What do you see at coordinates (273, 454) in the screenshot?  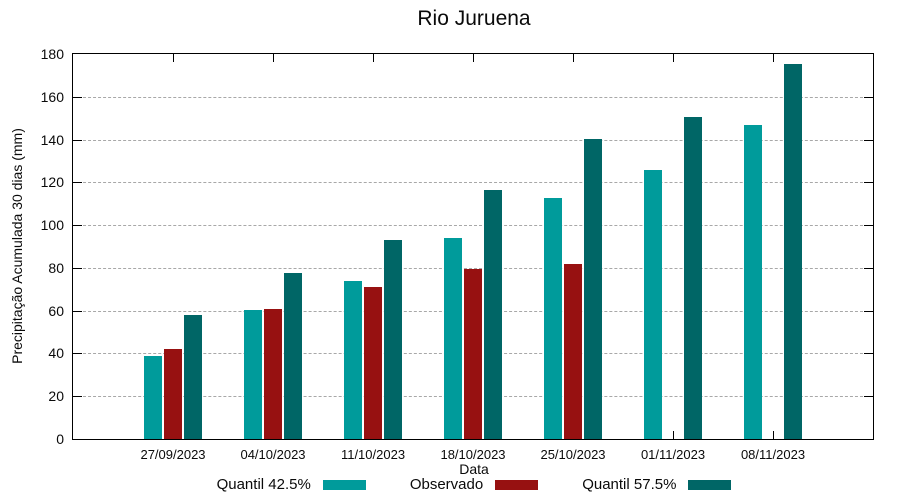 I see `x-tick-label: 04/10/2023` at bounding box center [273, 454].